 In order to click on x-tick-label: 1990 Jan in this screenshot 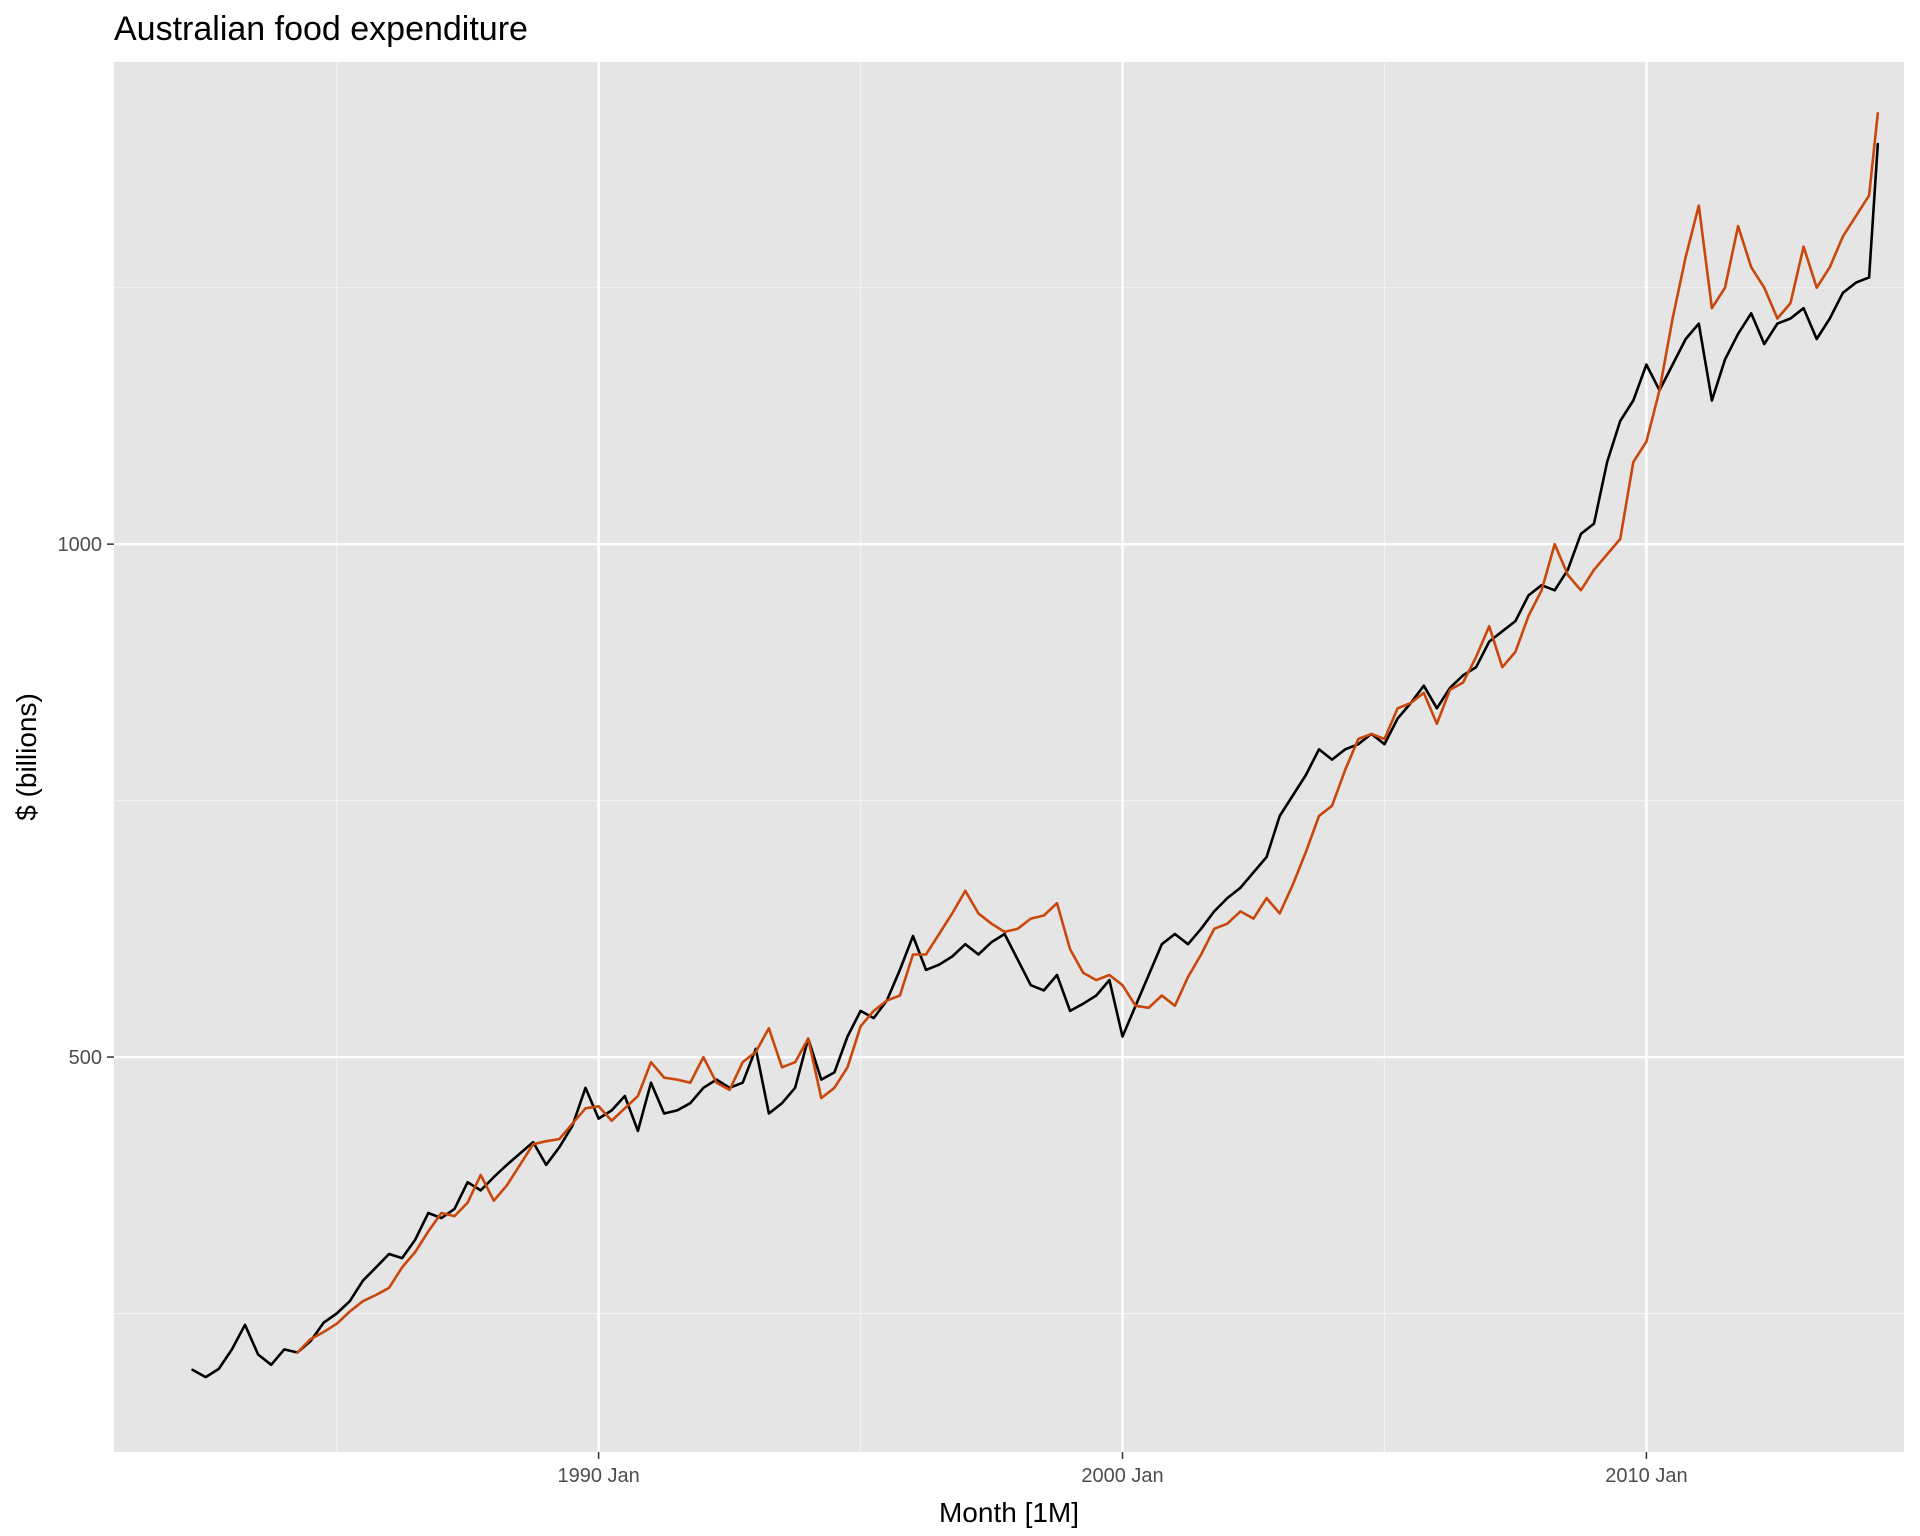, I will do `click(598, 1476)`.